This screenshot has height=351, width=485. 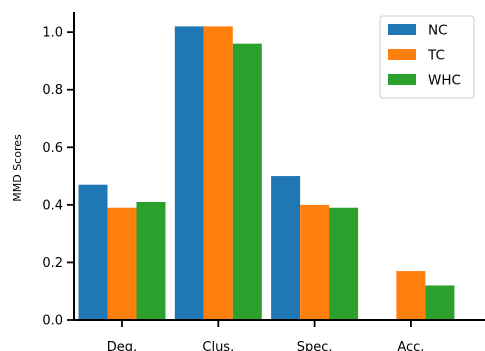 I want to click on y-tick-label: 0.2, so click(x=52, y=263).